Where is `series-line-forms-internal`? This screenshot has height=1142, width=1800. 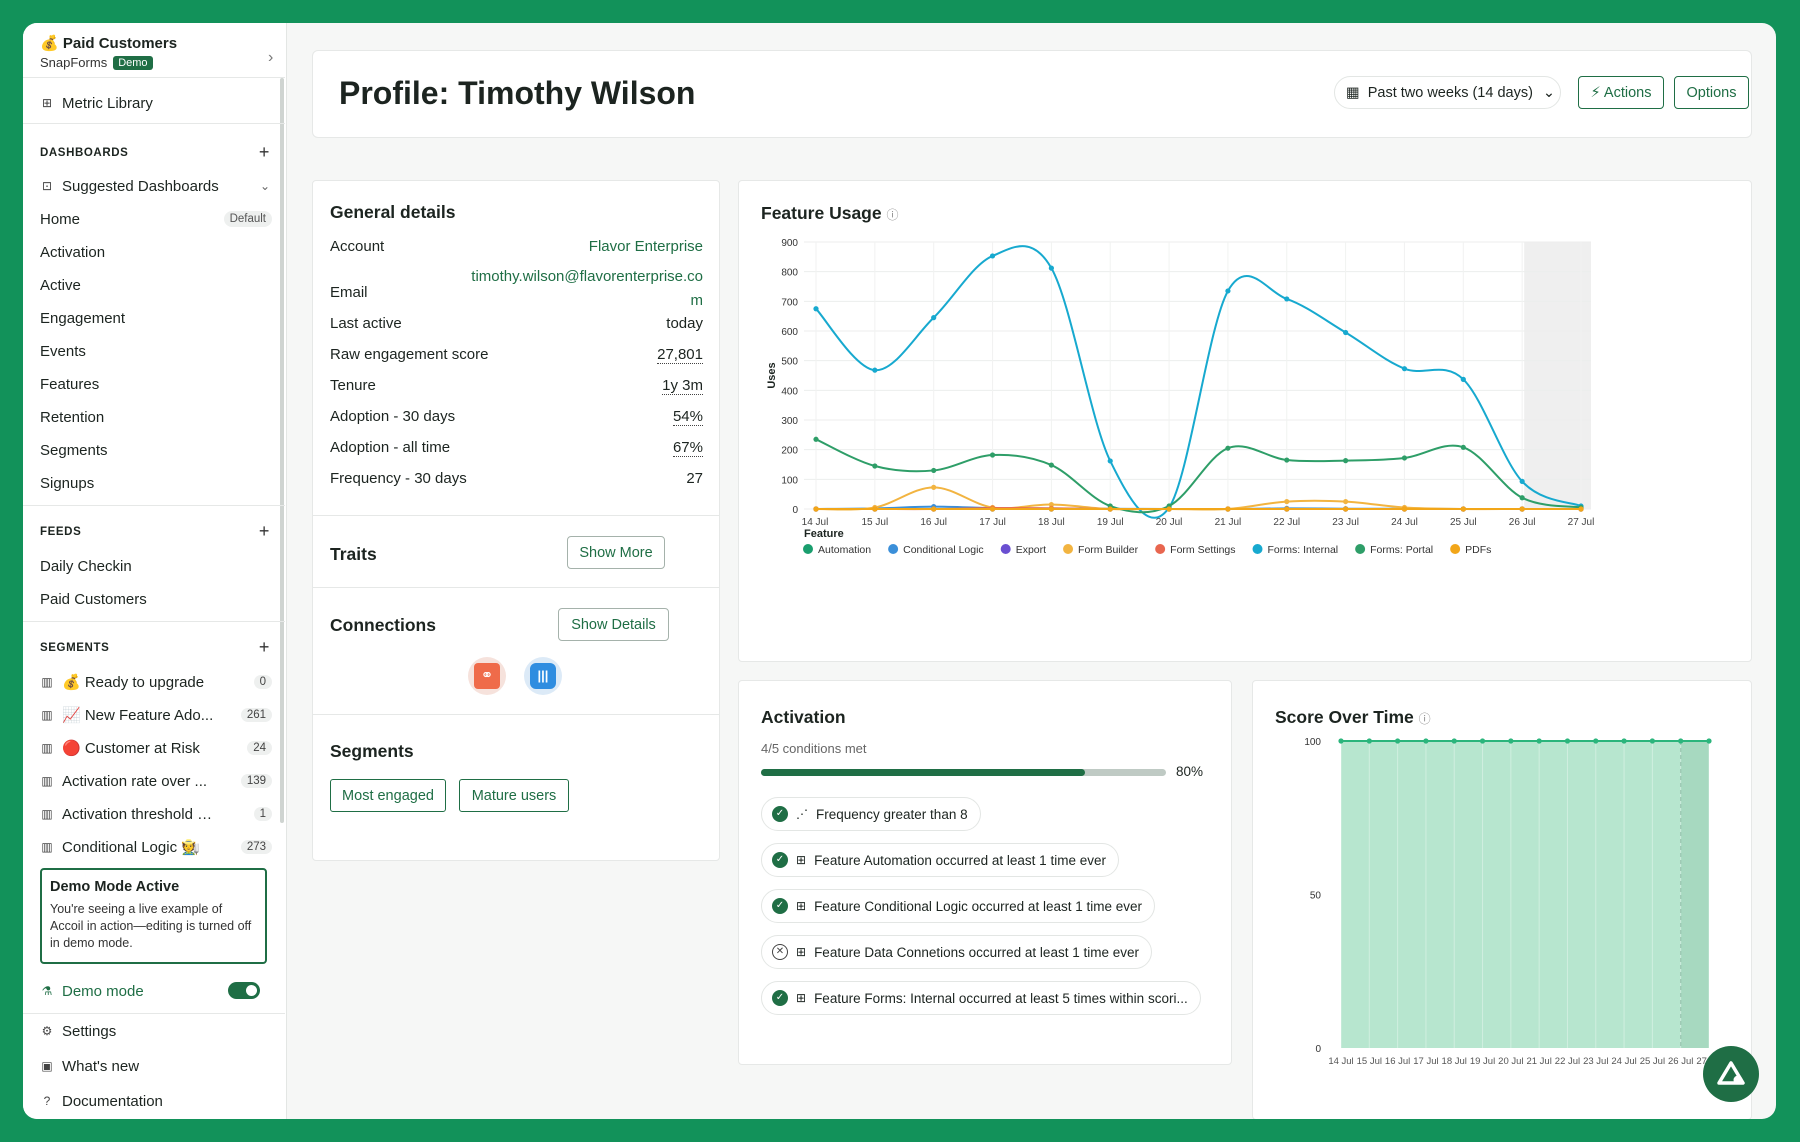 series-line-forms-internal is located at coordinates (1198, 382).